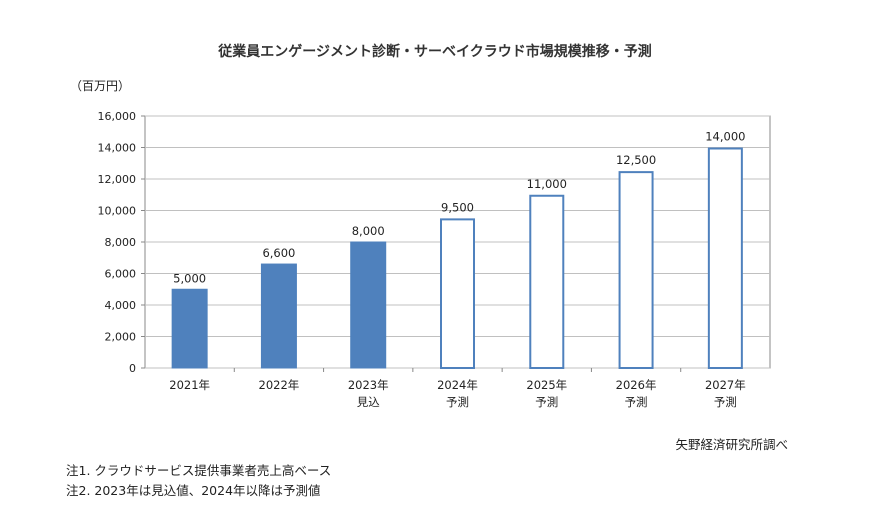  Describe the element at coordinates (636, 385) in the screenshot. I see `x-tick-label: 2026年` at that location.